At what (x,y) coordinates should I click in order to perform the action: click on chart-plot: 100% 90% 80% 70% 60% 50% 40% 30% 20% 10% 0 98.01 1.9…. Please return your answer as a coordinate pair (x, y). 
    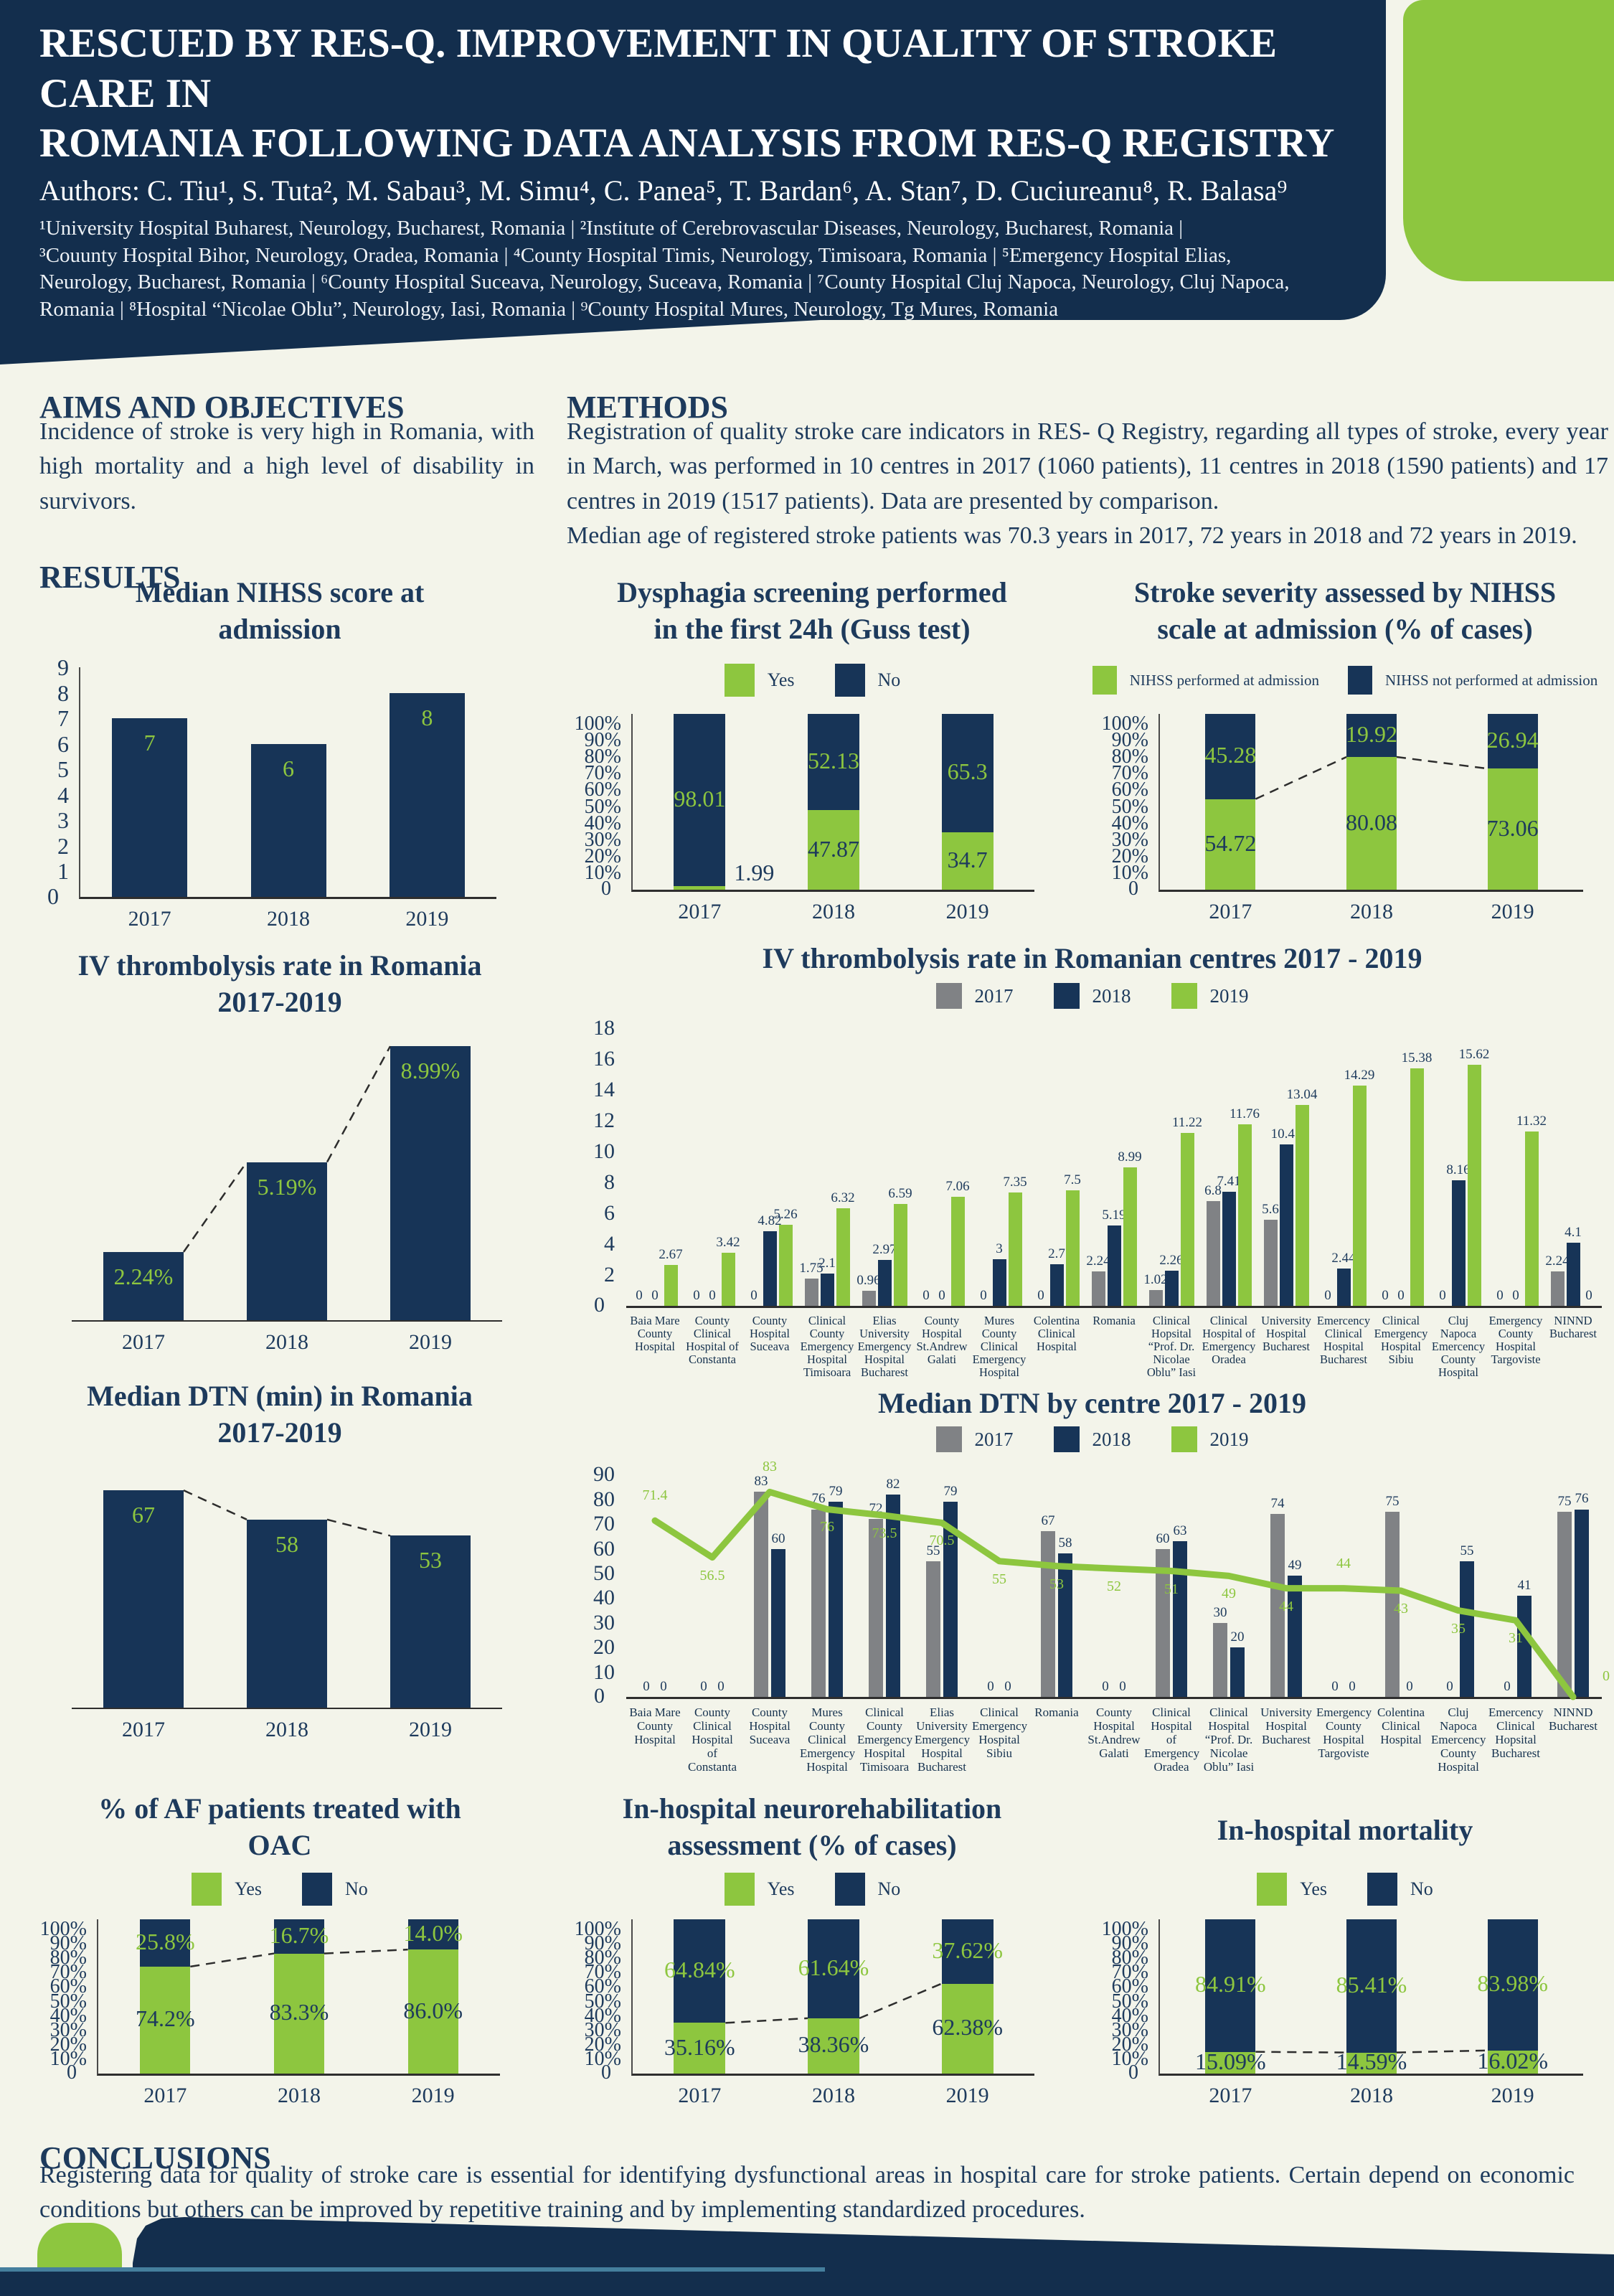
    Looking at the image, I should click on (804, 818).